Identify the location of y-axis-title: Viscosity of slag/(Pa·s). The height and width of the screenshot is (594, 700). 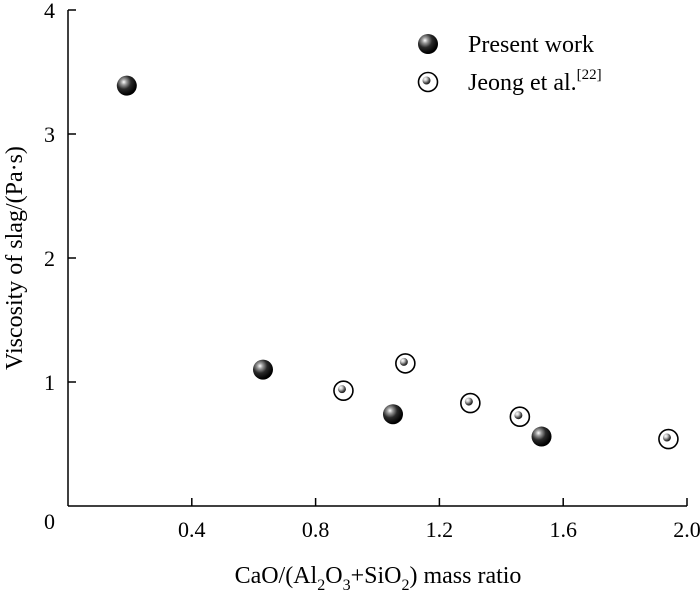
(15, 258).